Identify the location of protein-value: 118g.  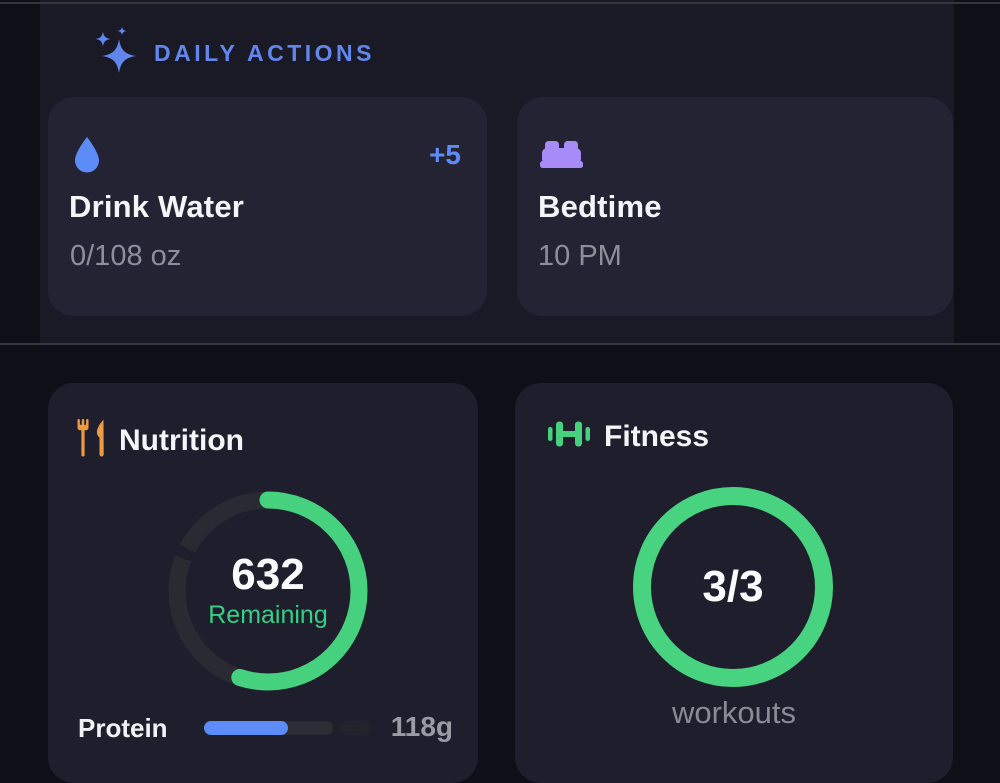
(421, 726).